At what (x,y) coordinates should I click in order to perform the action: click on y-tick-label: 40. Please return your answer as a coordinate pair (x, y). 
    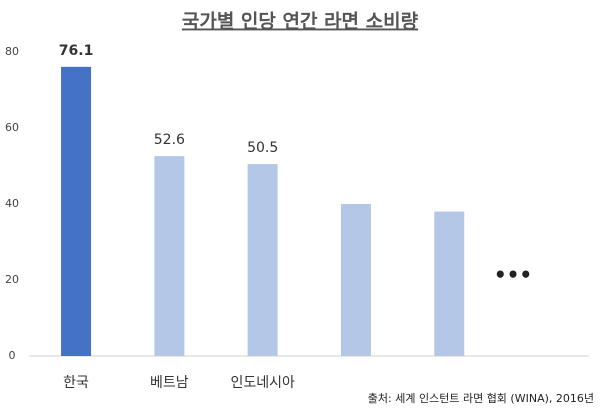
    Looking at the image, I should click on (12, 203).